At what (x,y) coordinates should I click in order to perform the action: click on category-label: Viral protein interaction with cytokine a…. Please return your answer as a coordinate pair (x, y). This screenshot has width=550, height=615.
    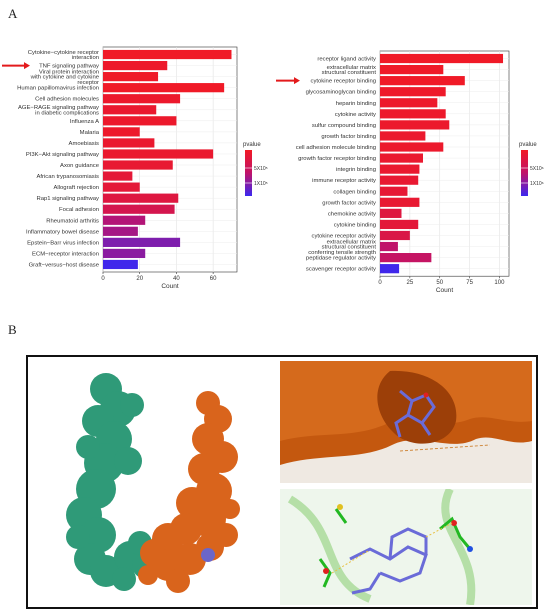
    Looking at the image, I should click on (65, 77).